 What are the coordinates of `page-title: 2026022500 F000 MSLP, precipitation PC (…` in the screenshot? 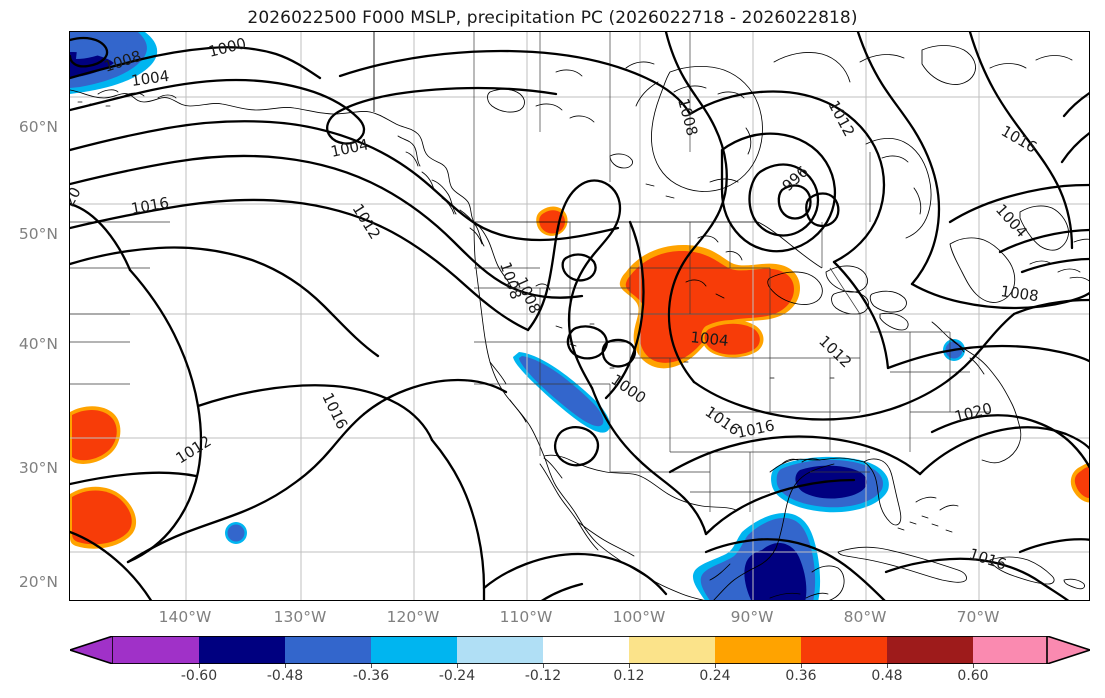 It's located at (552, 18).